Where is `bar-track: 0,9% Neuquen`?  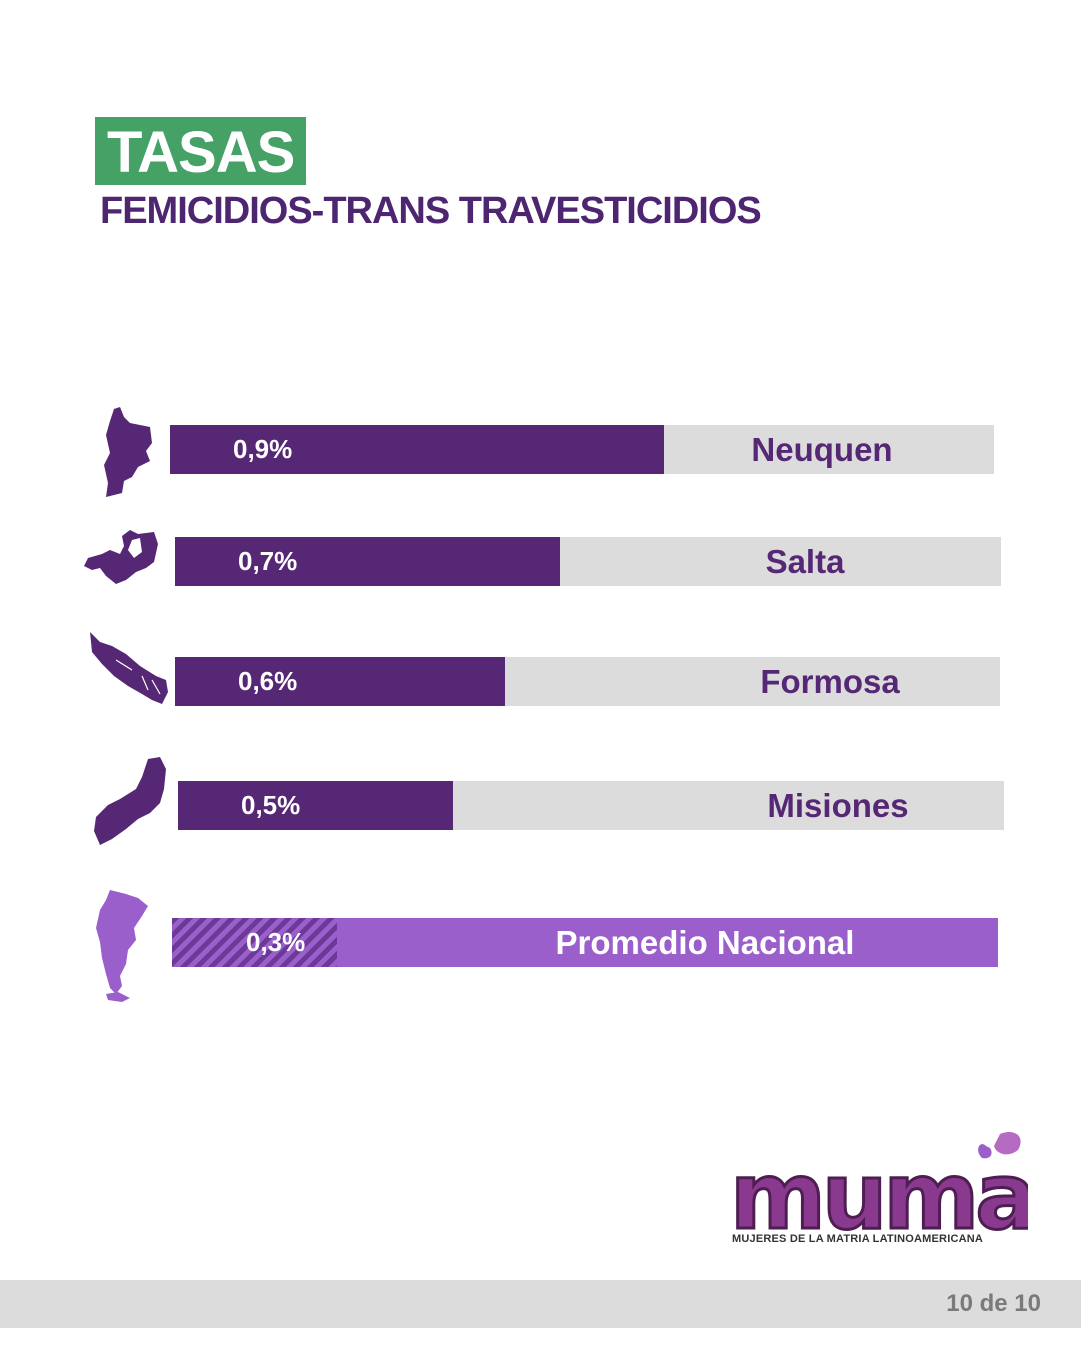
bar-track: 0,9% Neuquen is located at coordinates (582, 449).